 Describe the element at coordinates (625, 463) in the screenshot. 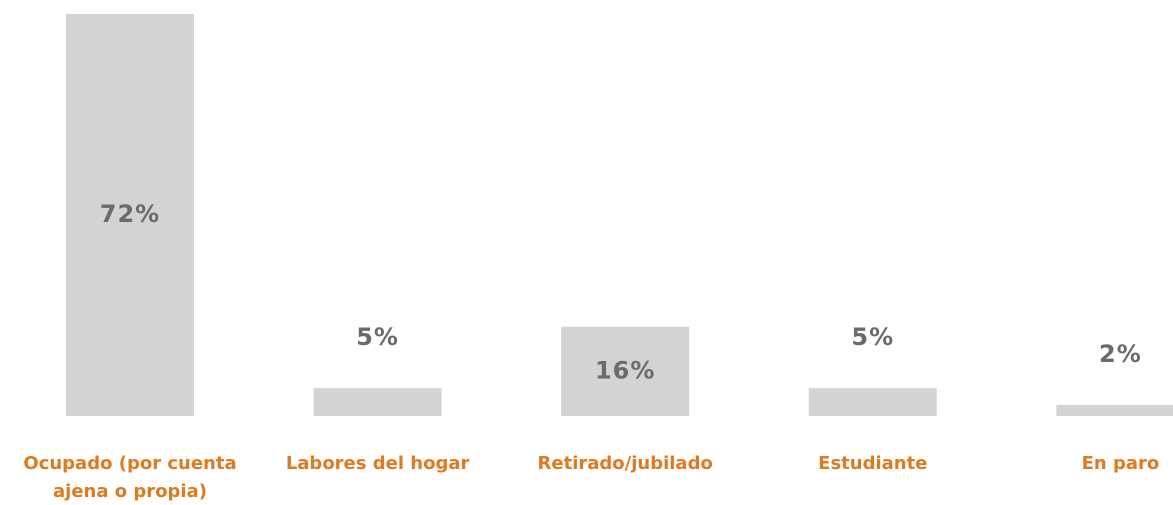

I see `category-label: Retirado/jubilado` at that location.